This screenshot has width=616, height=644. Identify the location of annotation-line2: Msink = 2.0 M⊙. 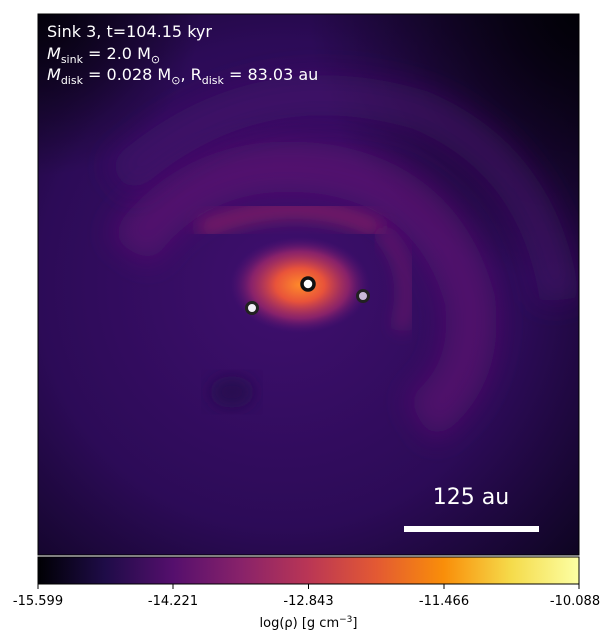
(103, 55).